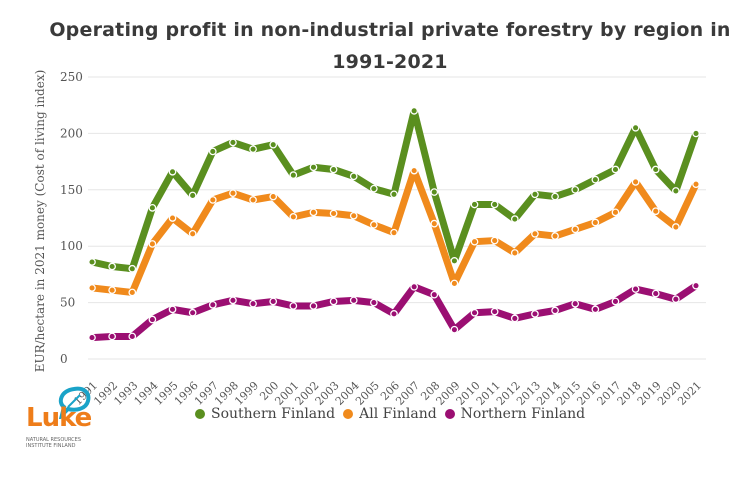 The height and width of the screenshot is (480, 739). I want to click on series-northern-finland, so click(394, 311).